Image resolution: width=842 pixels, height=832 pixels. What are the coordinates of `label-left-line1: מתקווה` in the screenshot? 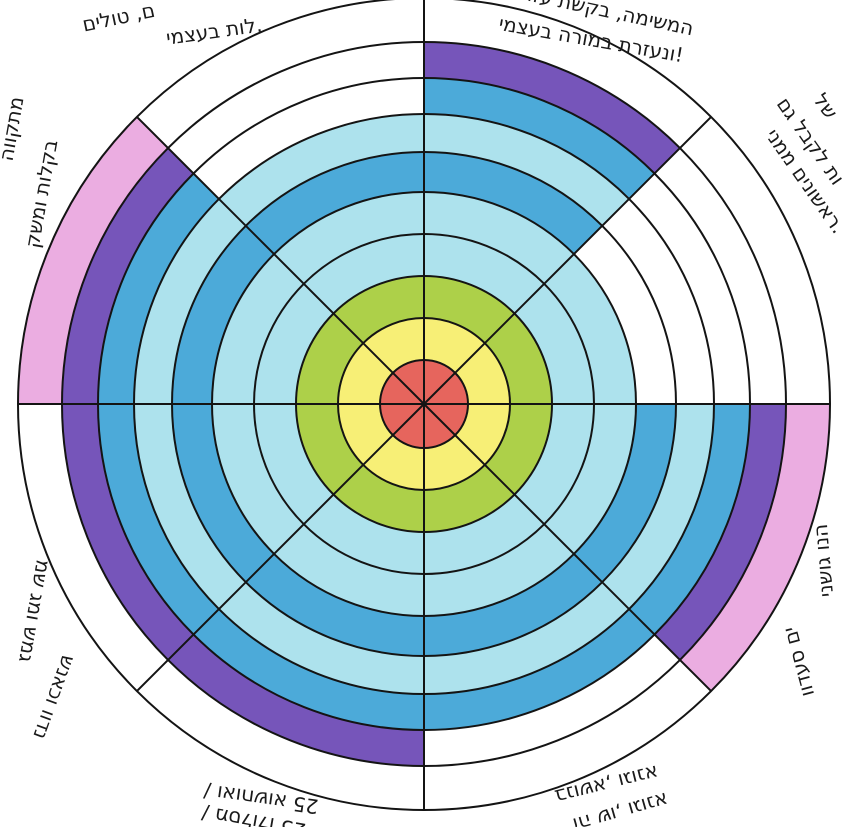 It's located at (14, 129).